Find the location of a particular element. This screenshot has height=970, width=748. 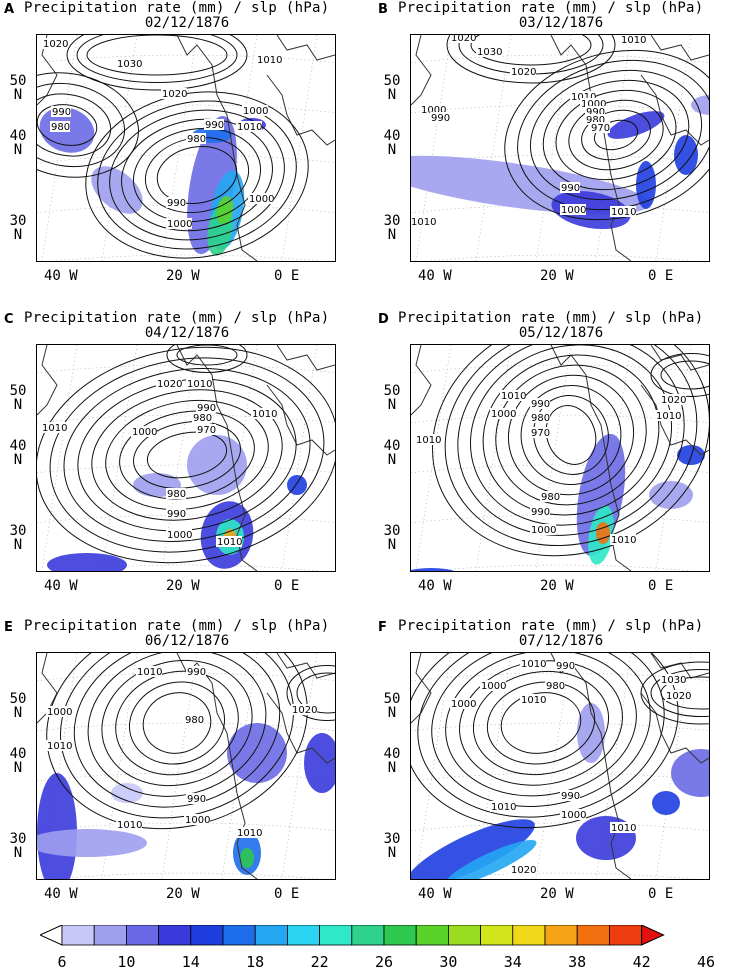

colorbar-max-arrow is located at coordinates (653, 935).